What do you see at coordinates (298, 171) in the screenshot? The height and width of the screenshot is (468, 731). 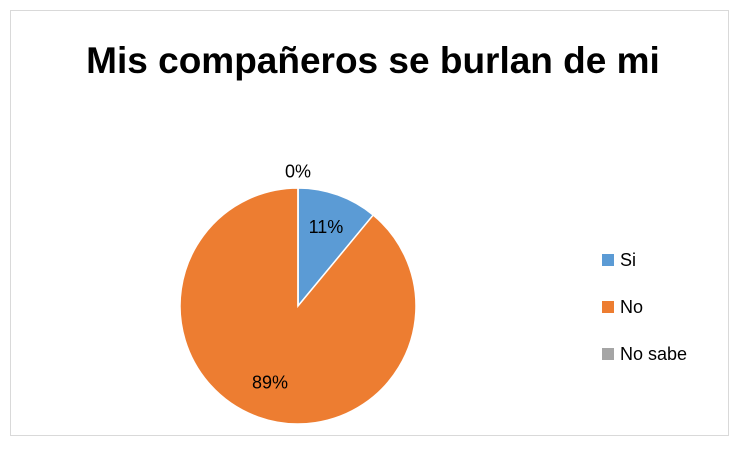 I see `data-label: 0%` at bounding box center [298, 171].